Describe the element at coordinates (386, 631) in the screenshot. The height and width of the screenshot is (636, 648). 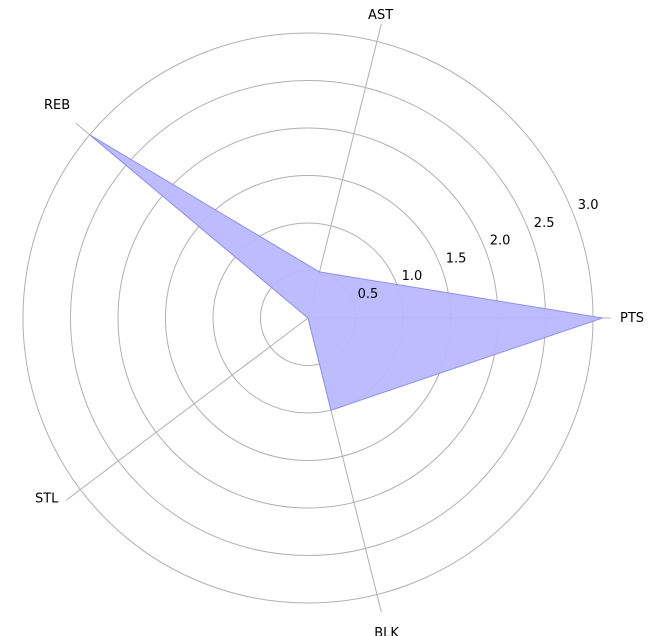
I see `axis-label-blk: BLK` at that location.